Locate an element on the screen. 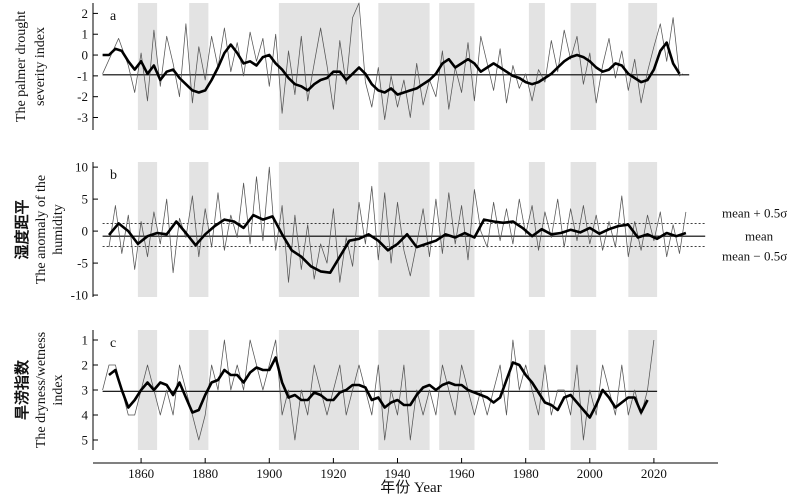  shaded-period-1-a is located at coordinates (199, 66).